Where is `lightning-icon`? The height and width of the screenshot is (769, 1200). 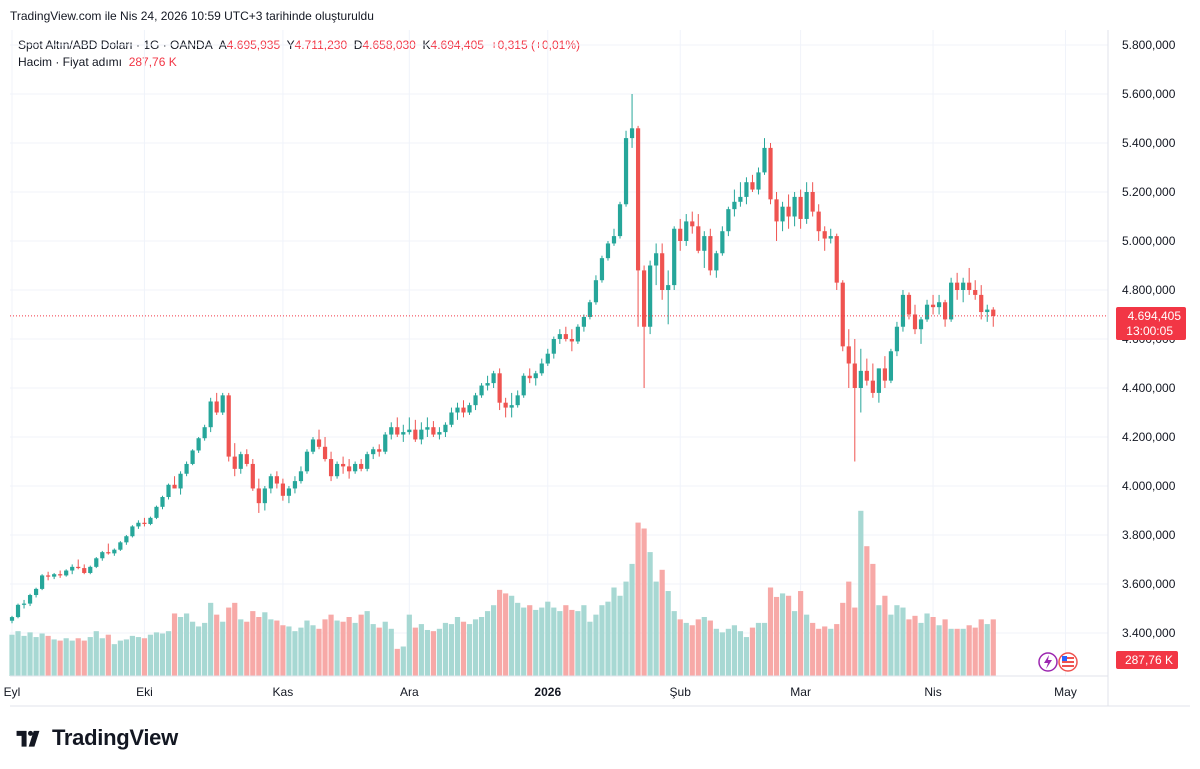
lightning-icon is located at coordinates (1048, 662).